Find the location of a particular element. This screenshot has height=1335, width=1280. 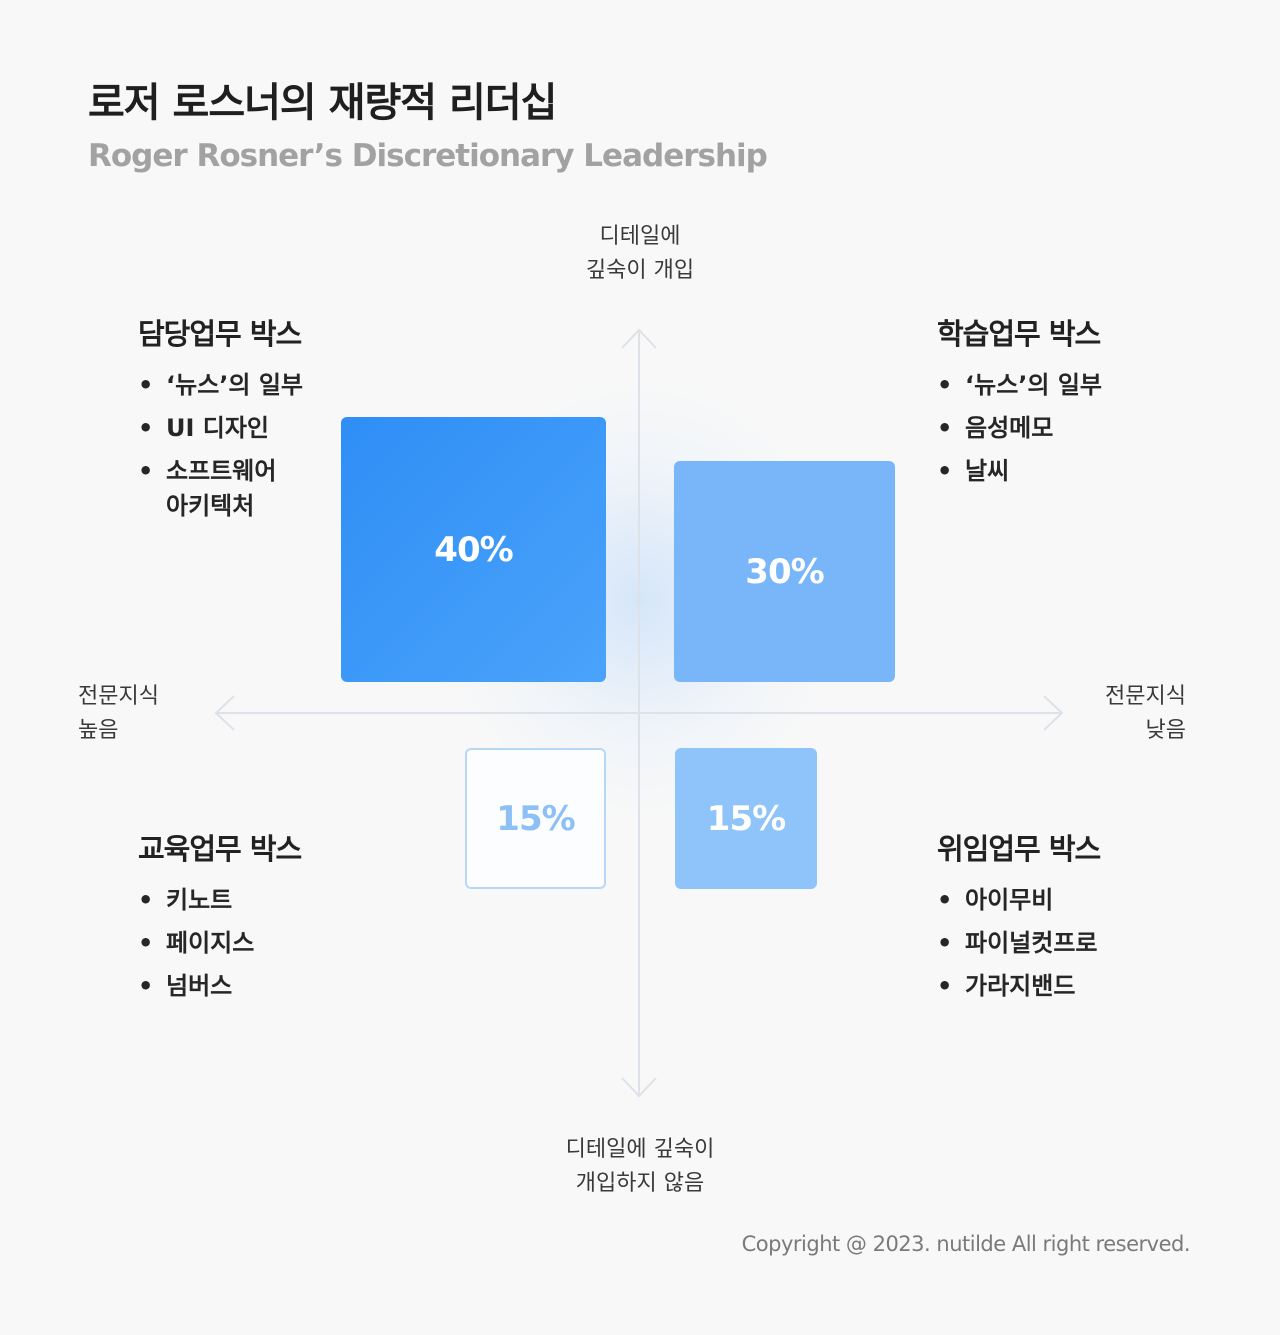

page-title: 로저 로스너의 재량적 리더십 is located at coordinates (322, 103).